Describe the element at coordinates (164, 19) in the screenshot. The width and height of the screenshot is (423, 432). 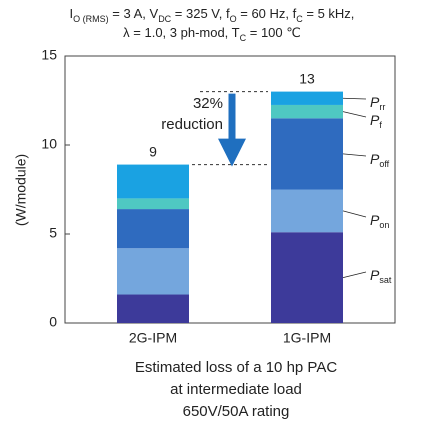
I see `subscript: DC` at that location.